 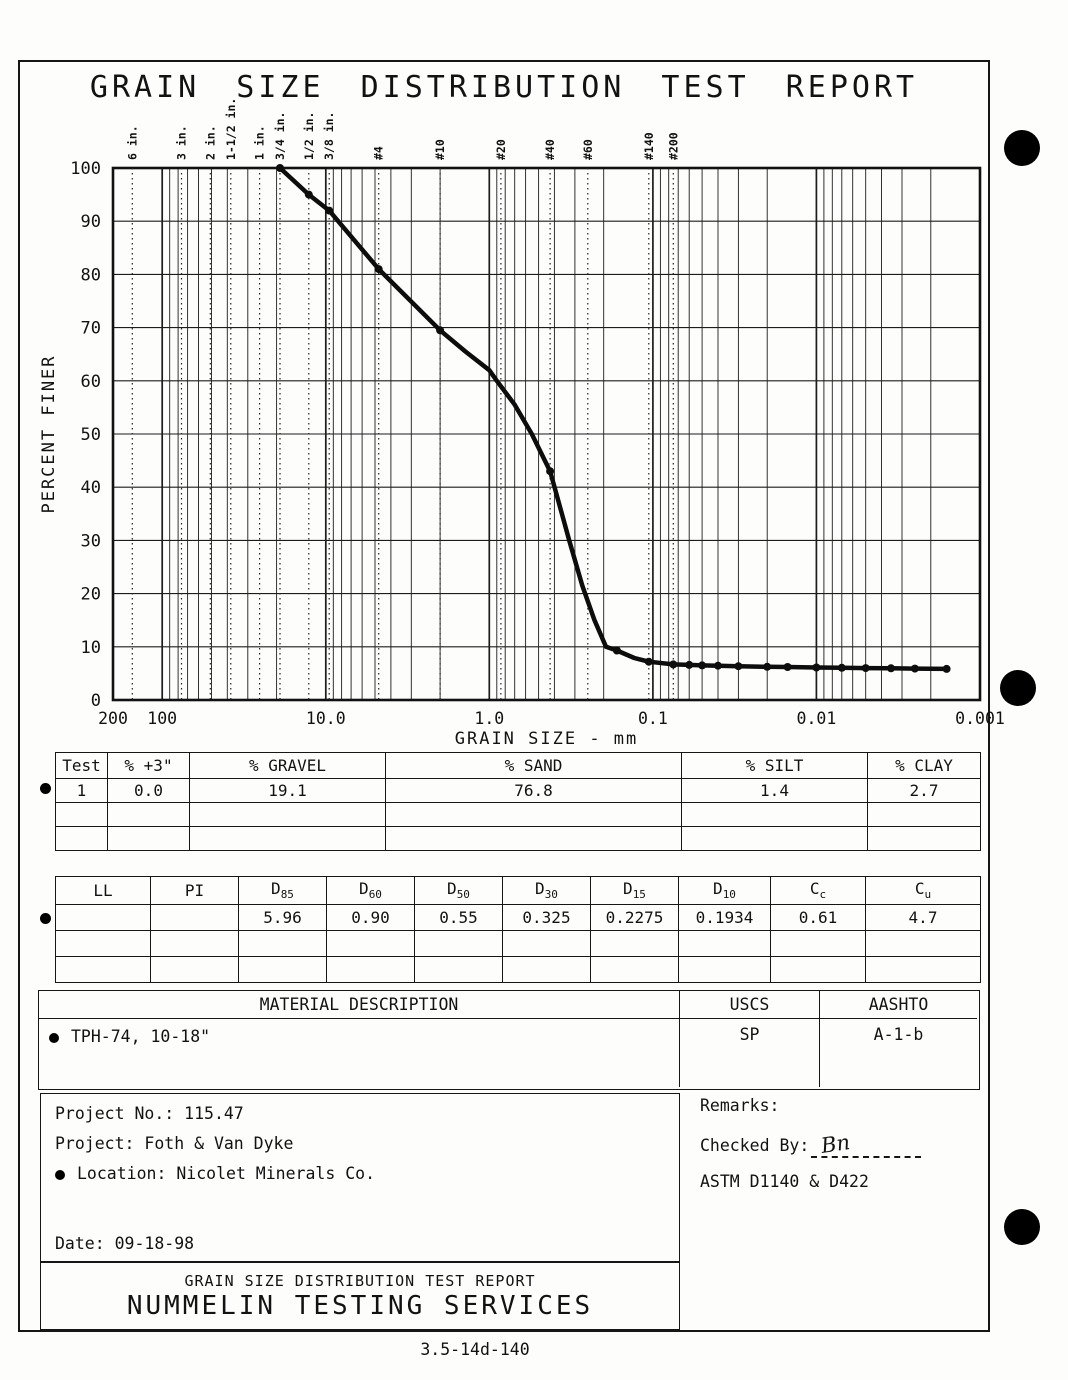 I want to click on fractions-header-cell: % CLAY, so click(x=924, y=765).